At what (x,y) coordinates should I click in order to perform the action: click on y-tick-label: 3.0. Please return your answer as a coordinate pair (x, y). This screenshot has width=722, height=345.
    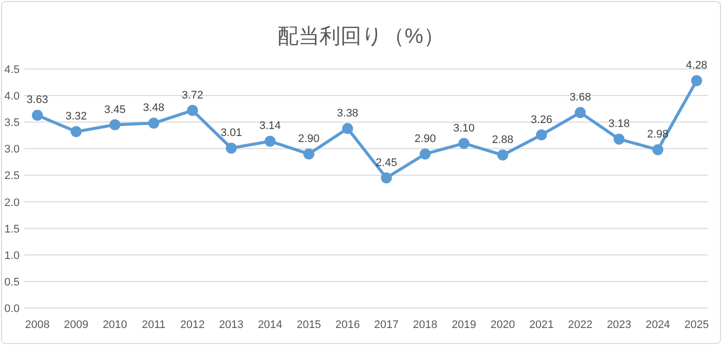
    Looking at the image, I should click on (12, 150).